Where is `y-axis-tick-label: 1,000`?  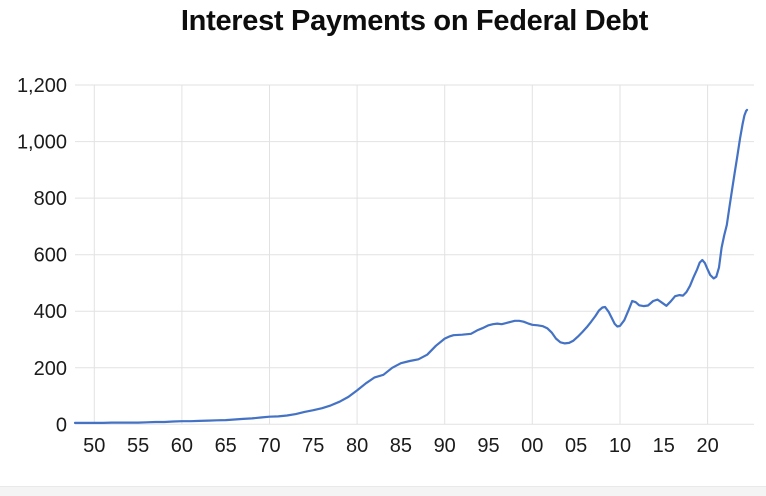
y-axis-tick-label: 1,000 is located at coordinates (42, 143).